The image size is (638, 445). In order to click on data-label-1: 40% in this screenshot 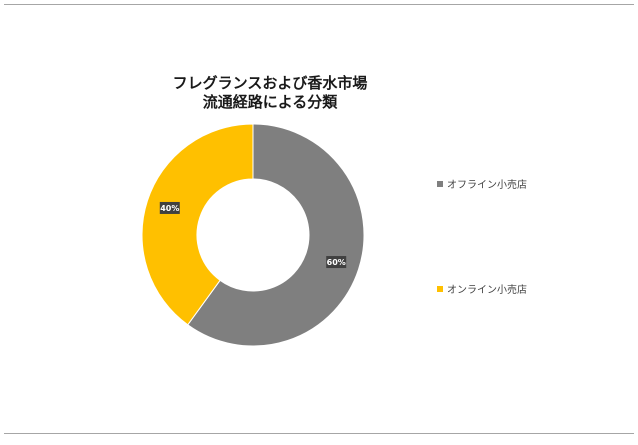, I will do `click(169, 207)`.